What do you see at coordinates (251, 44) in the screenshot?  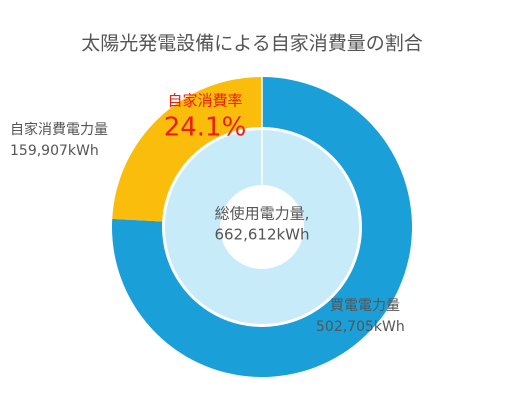 I see `chart-title: 太陽光発電設備による自家消費量の割合` at bounding box center [251, 44].